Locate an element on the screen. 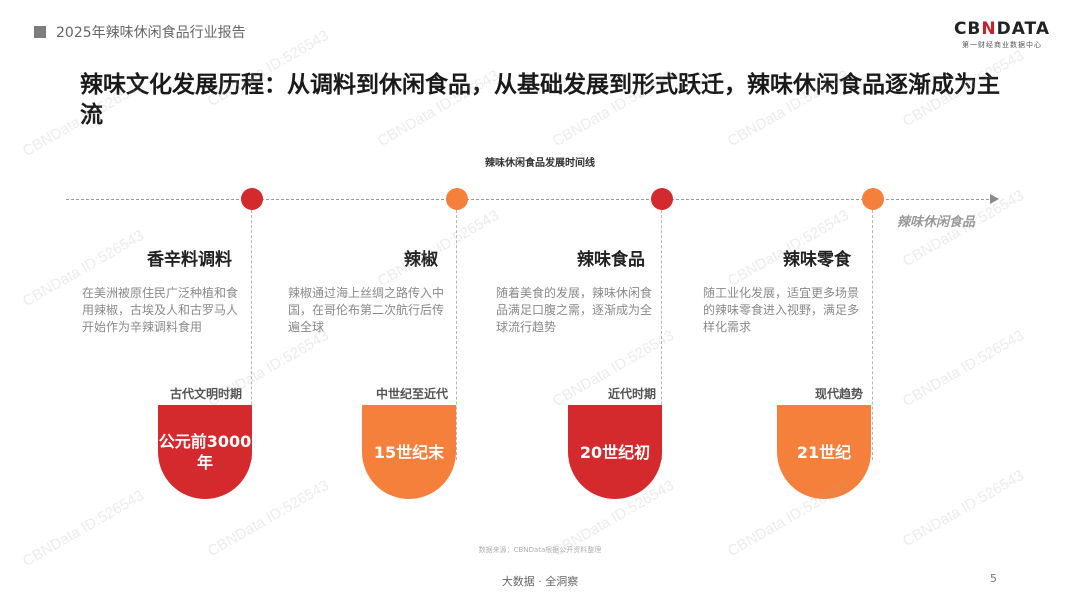 The width and height of the screenshot is (1080, 603). arrow-right-icon is located at coordinates (994, 199).